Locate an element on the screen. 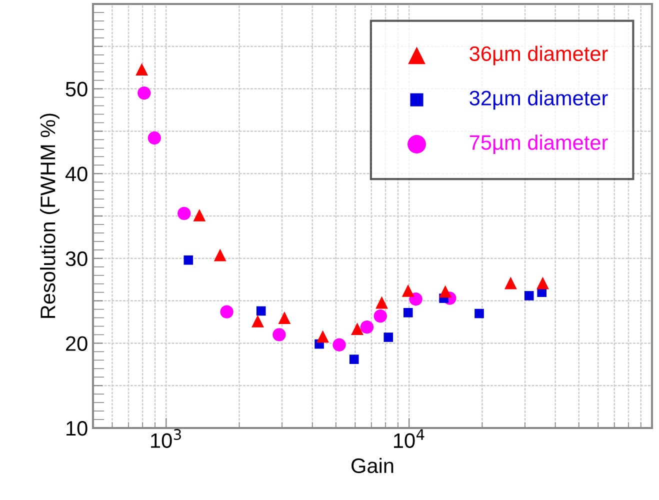 This screenshot has height=500, width=659. legend-label: 75µm diameter is located at coordinates (539, 144).